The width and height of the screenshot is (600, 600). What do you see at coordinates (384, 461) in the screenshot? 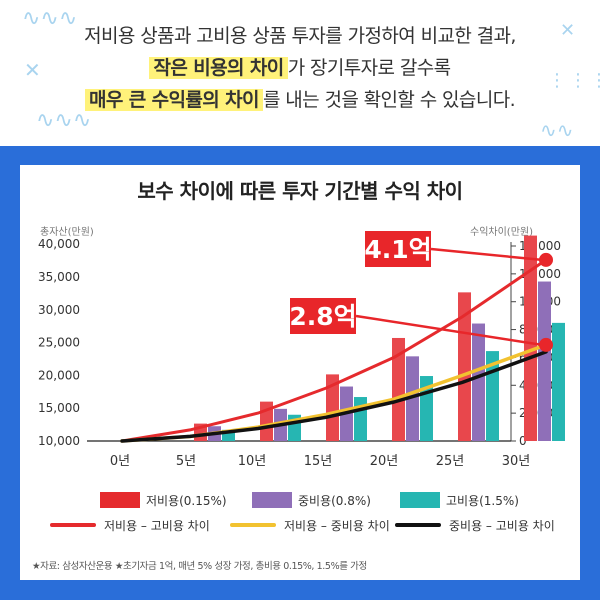
I see `x-tick-label: 20년` at bounding box center [384, 461].